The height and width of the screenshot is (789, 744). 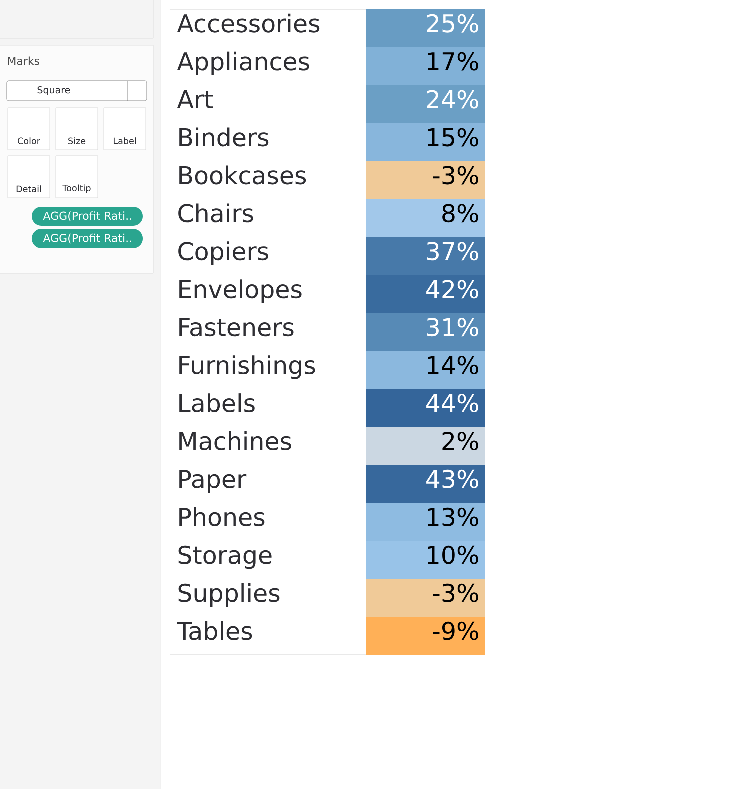 I want to click on data-label: 2%, so click(x=460, y=441).